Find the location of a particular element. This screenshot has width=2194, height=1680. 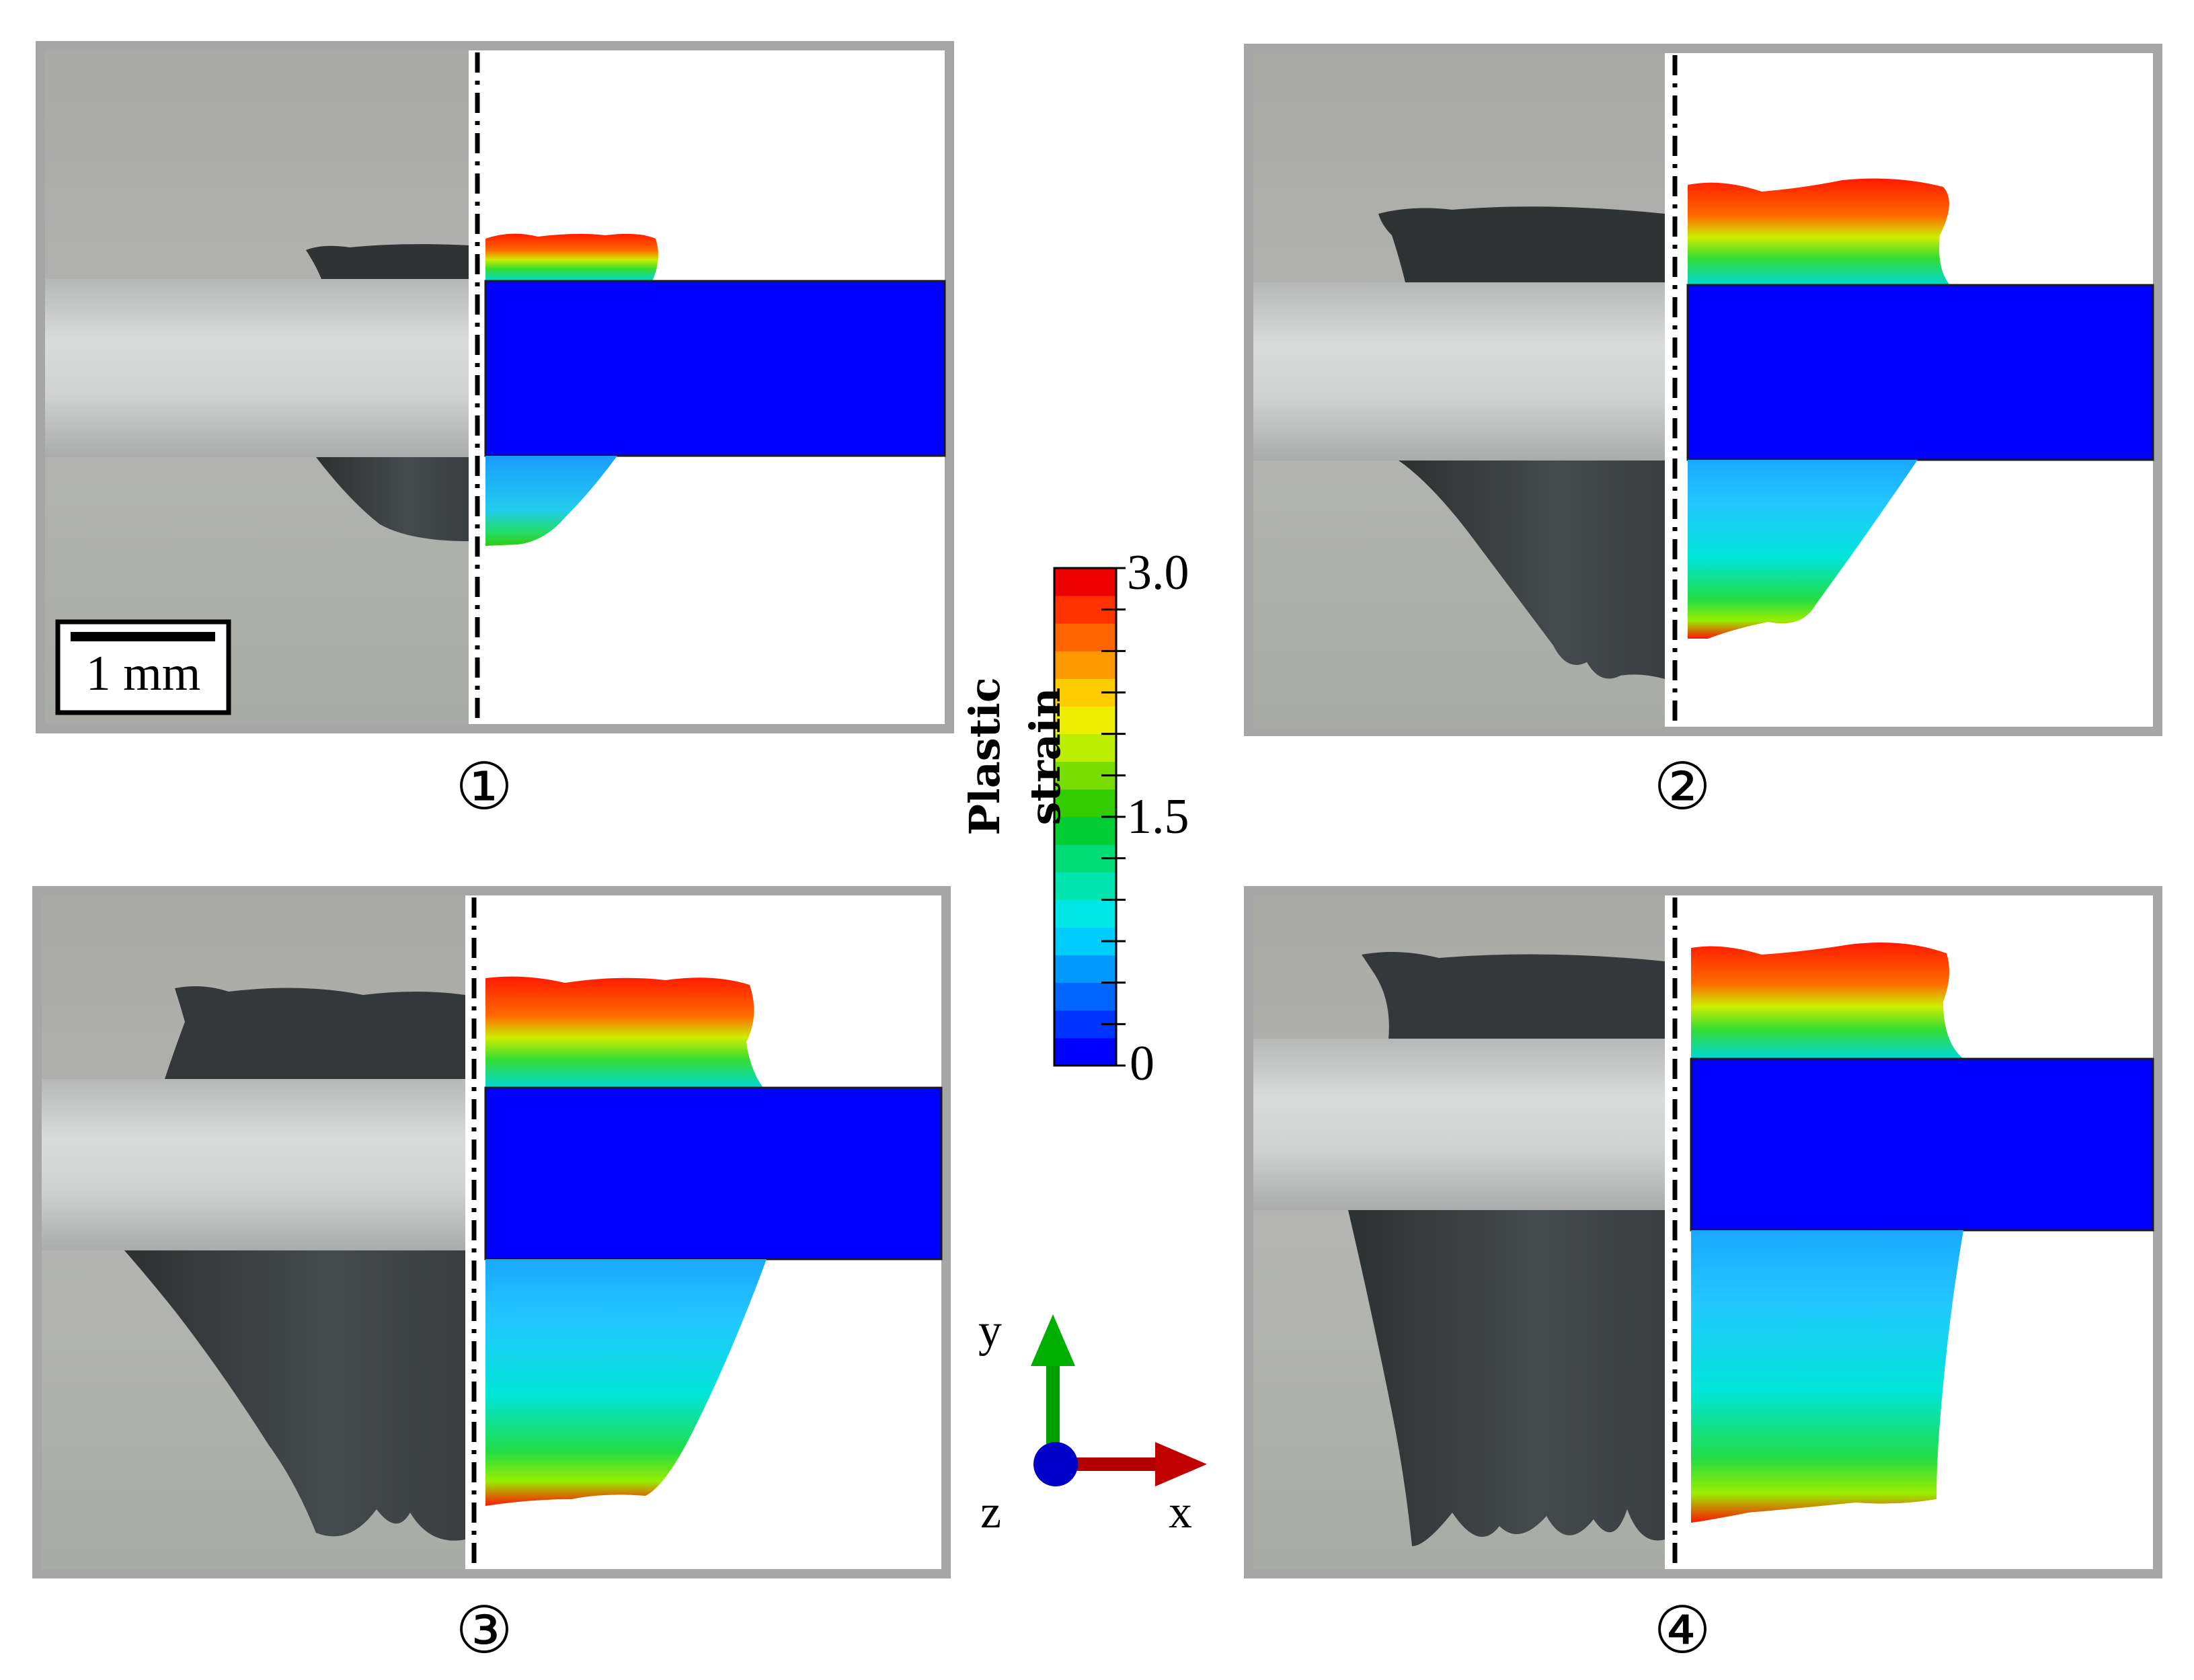

panel-4-fe-wire-bar is located at coordinates (1922, 1145).